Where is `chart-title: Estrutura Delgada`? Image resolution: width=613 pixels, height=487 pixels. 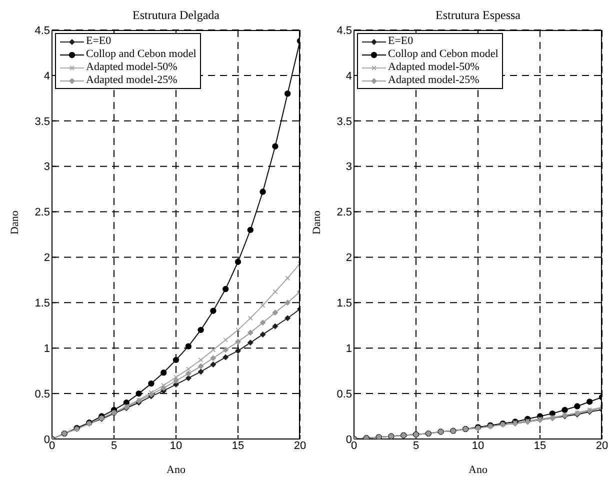 chart-title: Estrutura Delgada is located at coordinates (176, 16).